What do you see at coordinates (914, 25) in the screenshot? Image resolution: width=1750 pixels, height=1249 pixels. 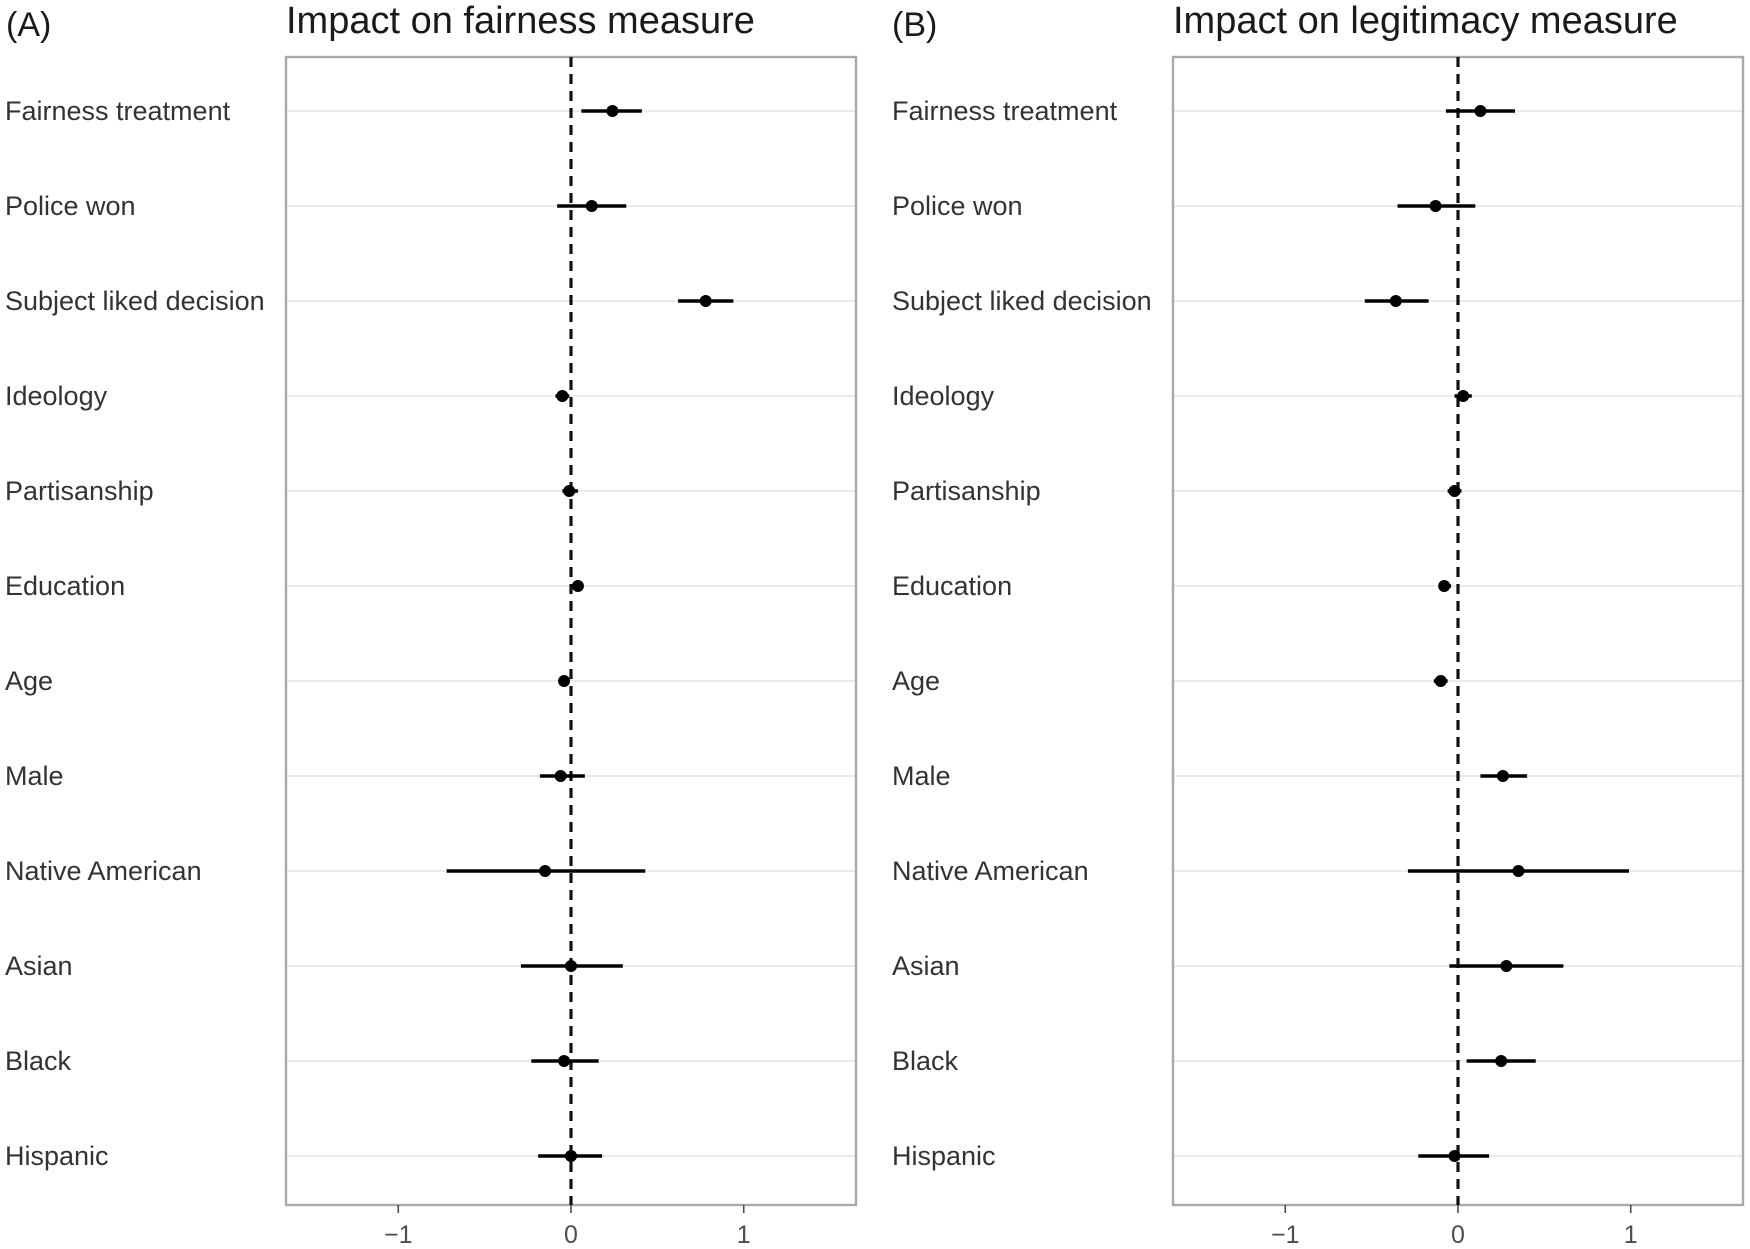 I see `panel-tag: (B)` at bounding box center [914, 25].